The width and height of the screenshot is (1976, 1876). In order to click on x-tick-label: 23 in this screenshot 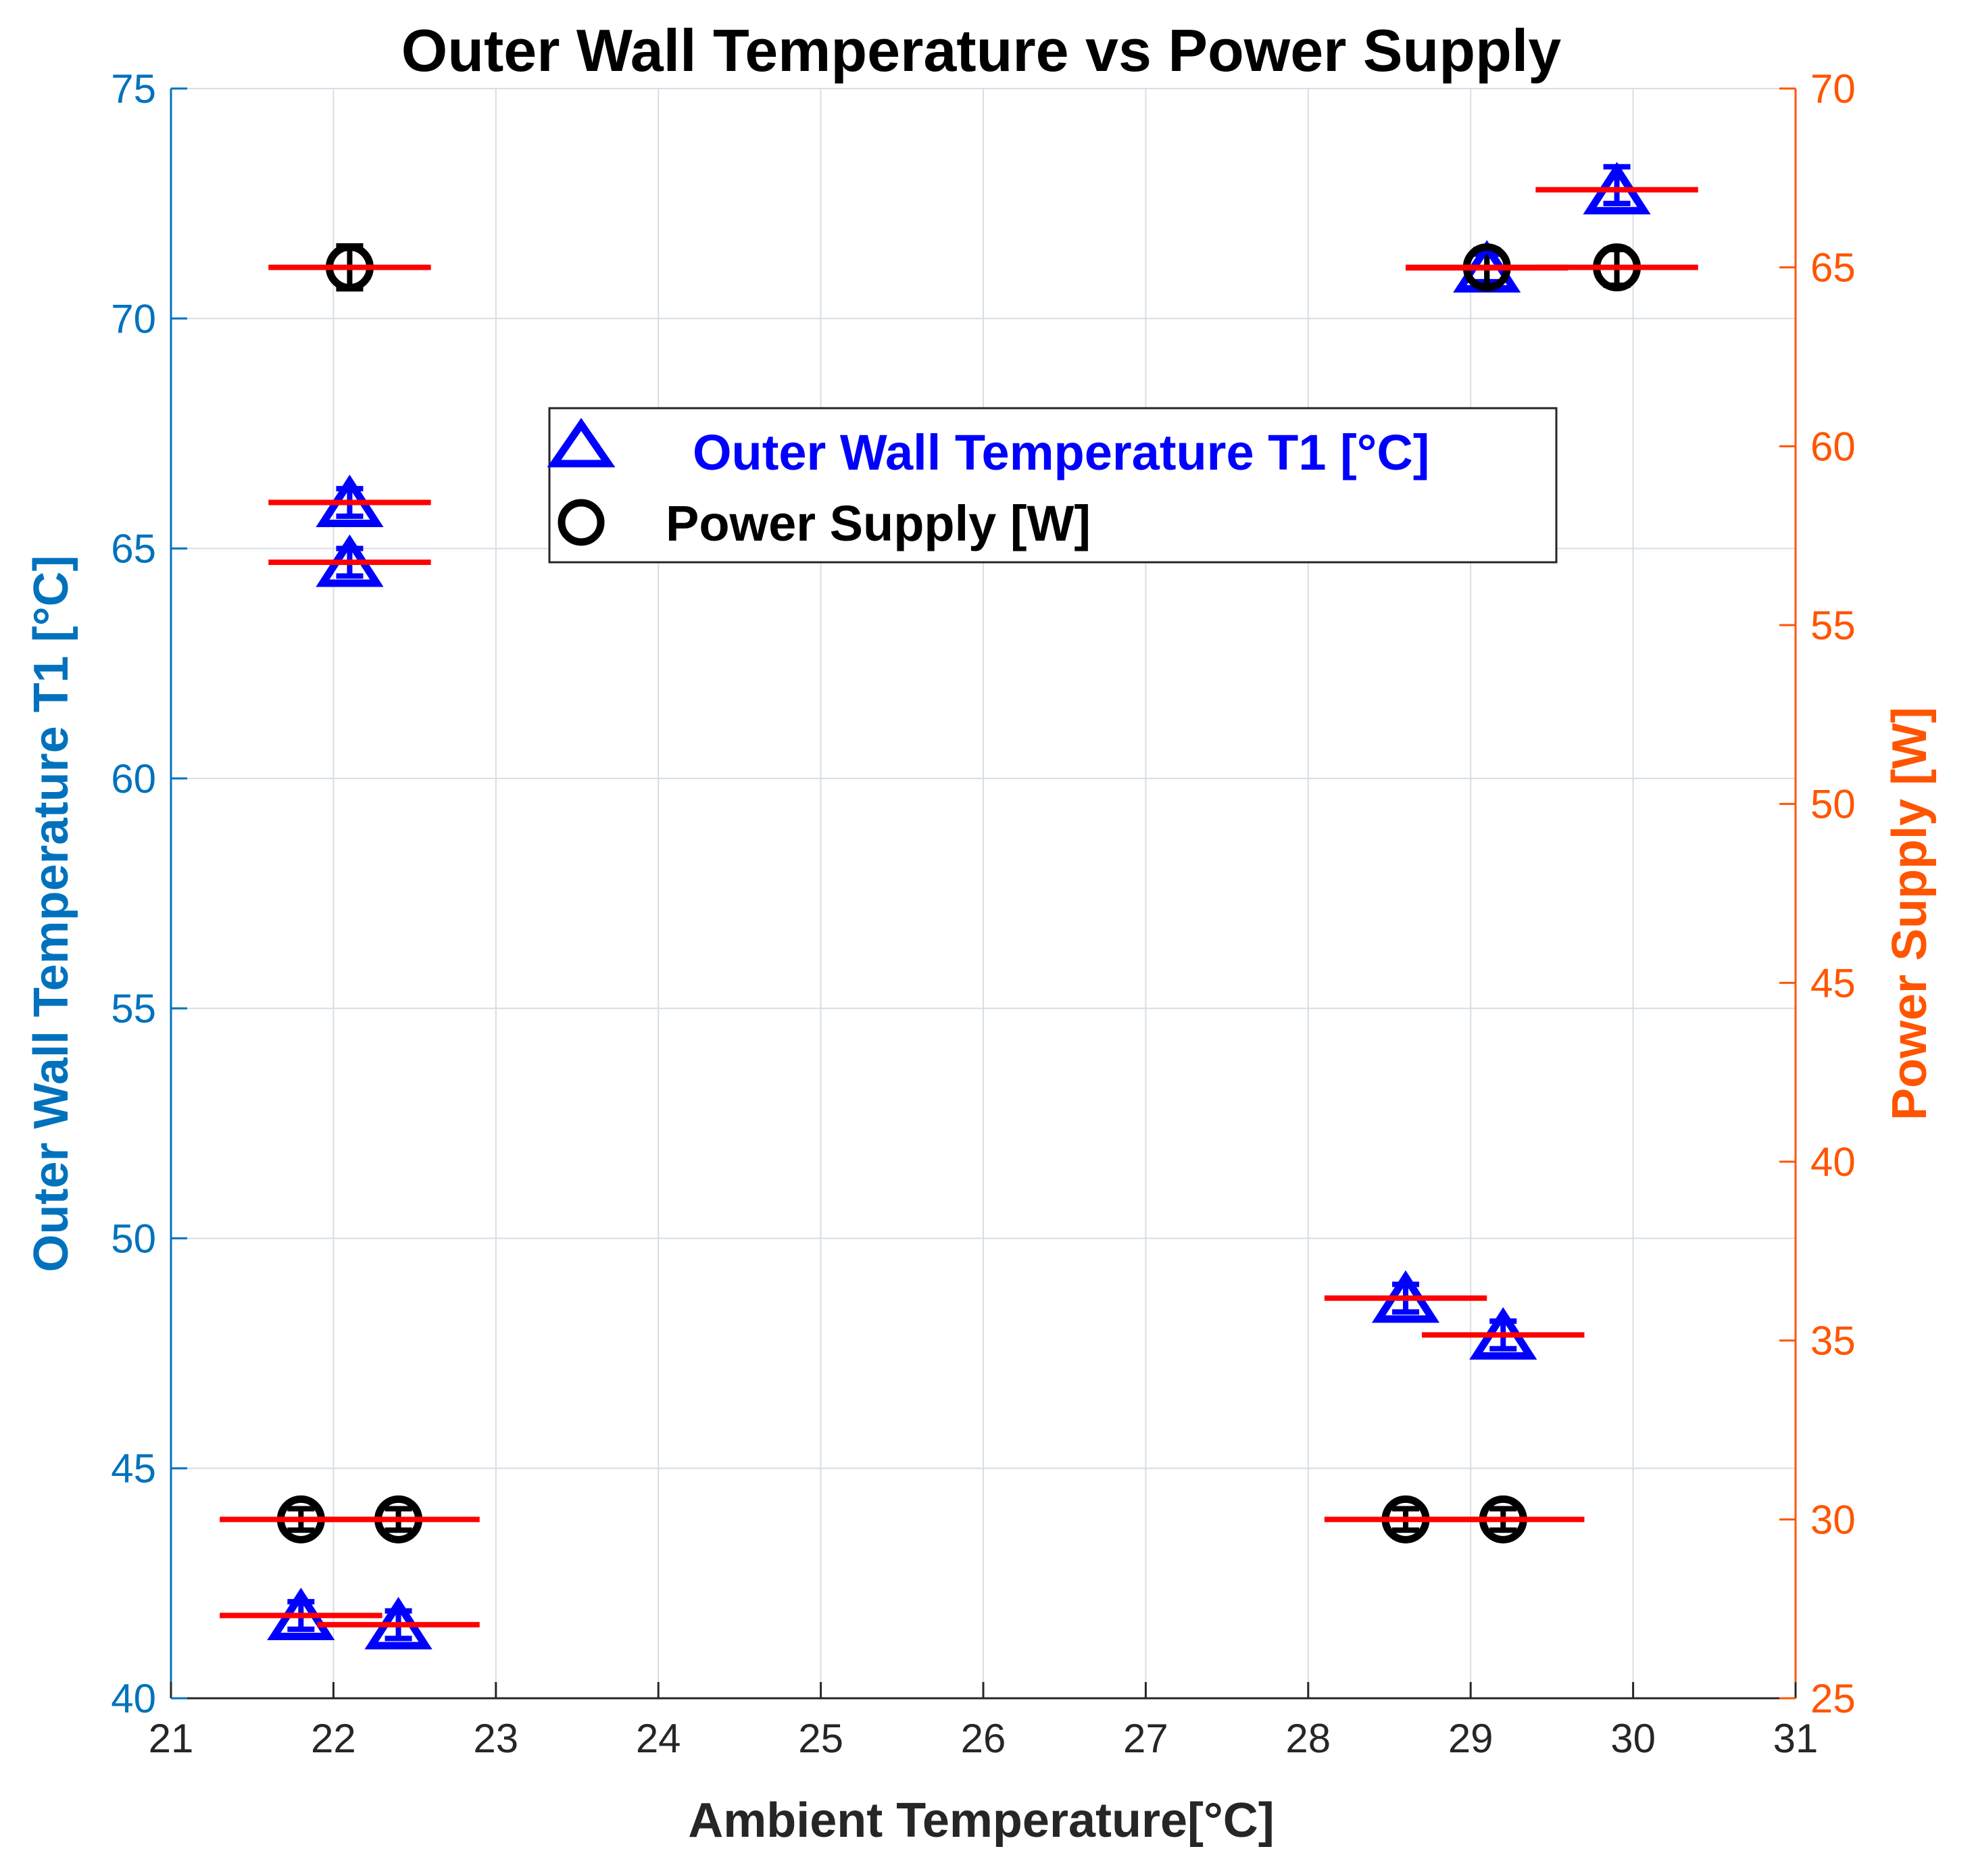, I will do `click(495, 1738)`.